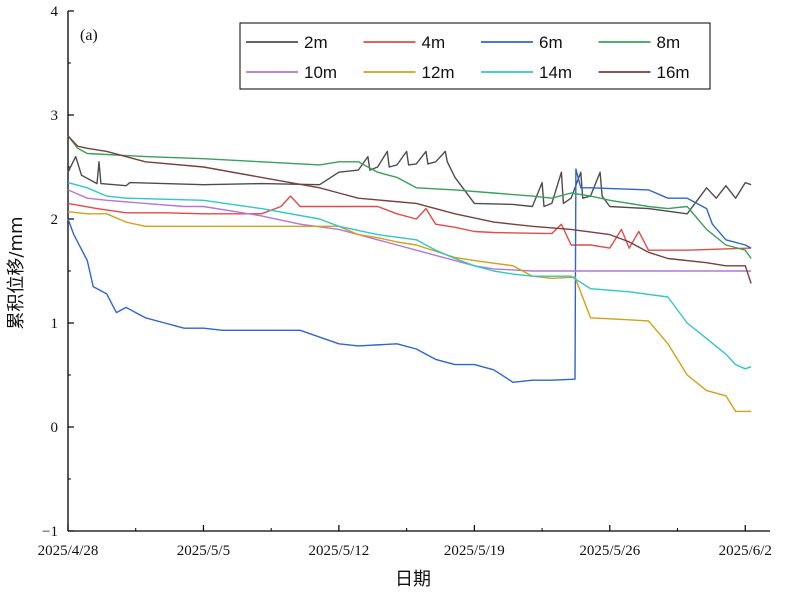 This screenshot has height=597, width=787. I want to click on y-tick-label: 1, so click(55, 324).